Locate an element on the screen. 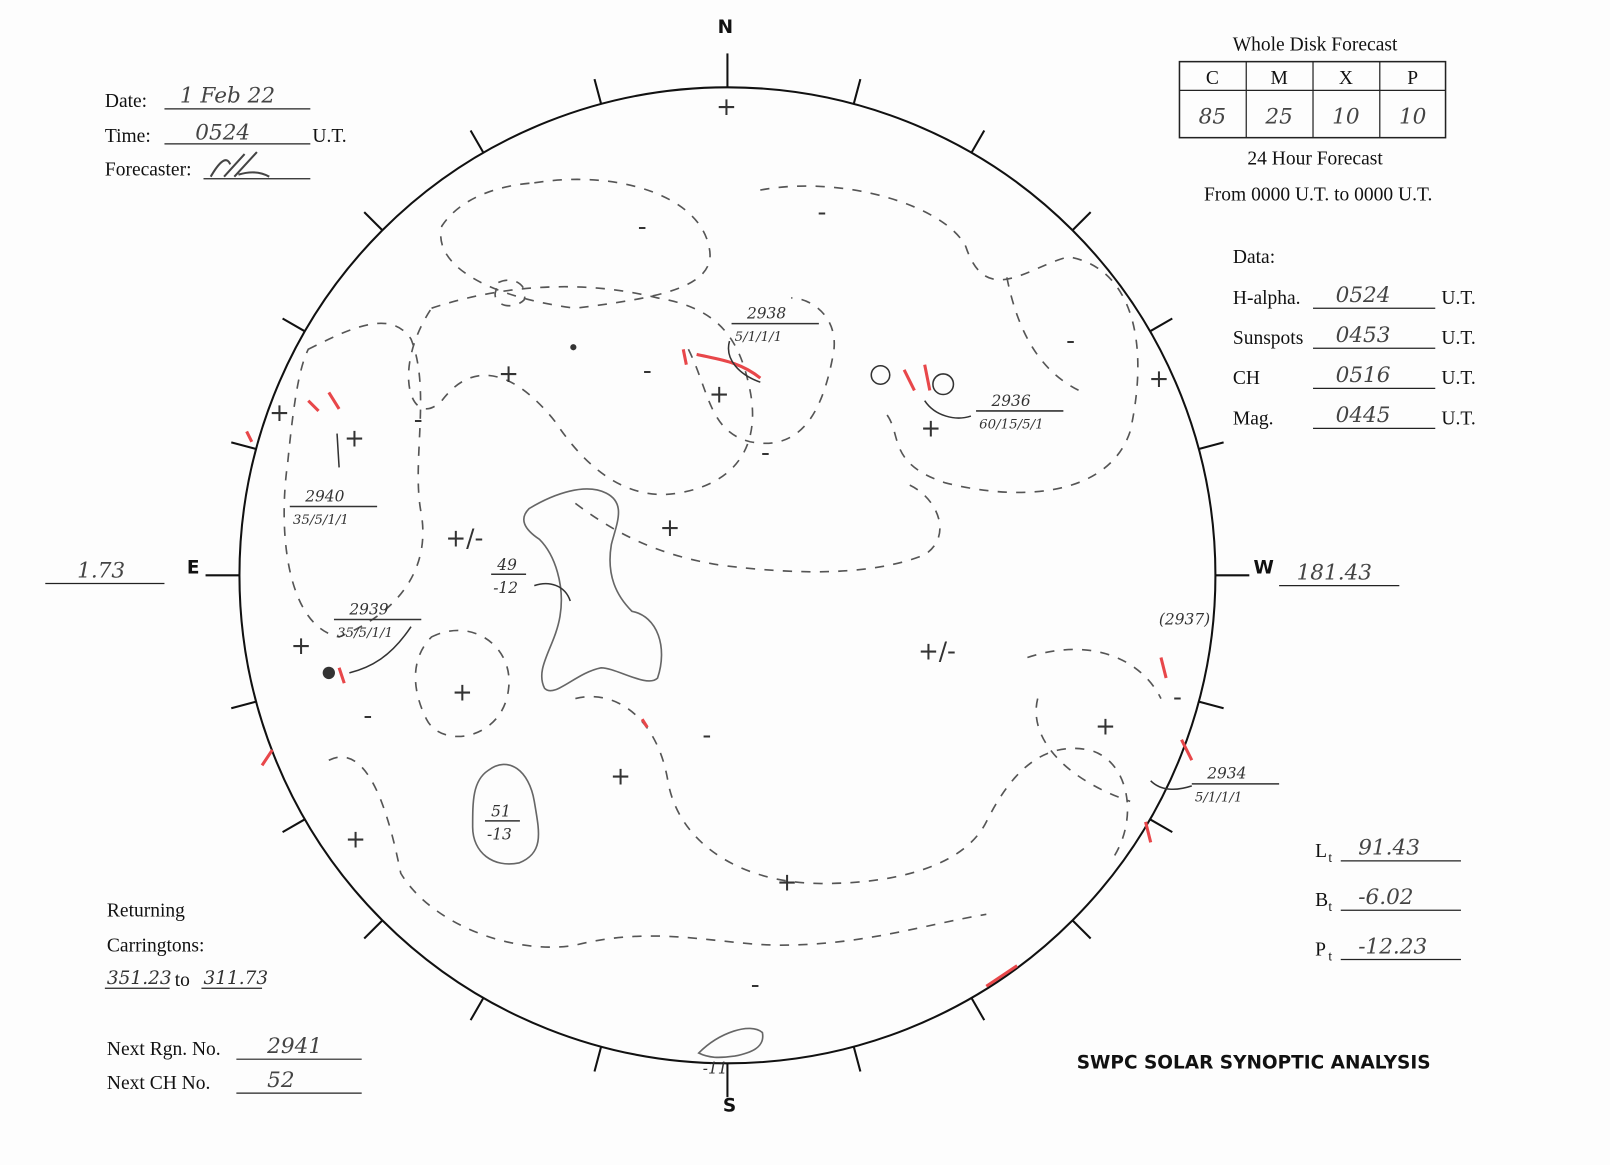 Image resolution: width=1610 pixels, height=1165 pixels. next-value: 52 is located at coordinates (280, 1080).